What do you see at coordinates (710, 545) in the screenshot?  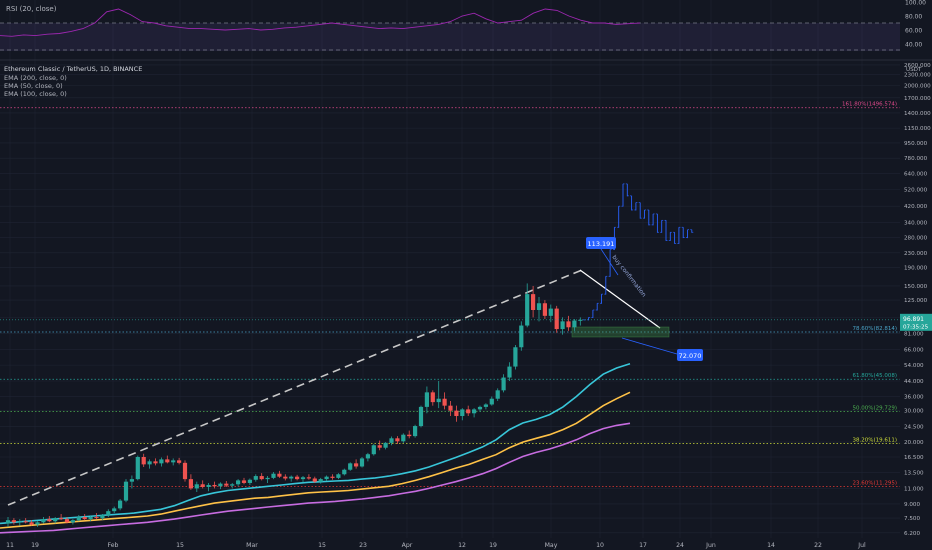 I see `time-tick-label: Jun` at bounding box center [710, 545].